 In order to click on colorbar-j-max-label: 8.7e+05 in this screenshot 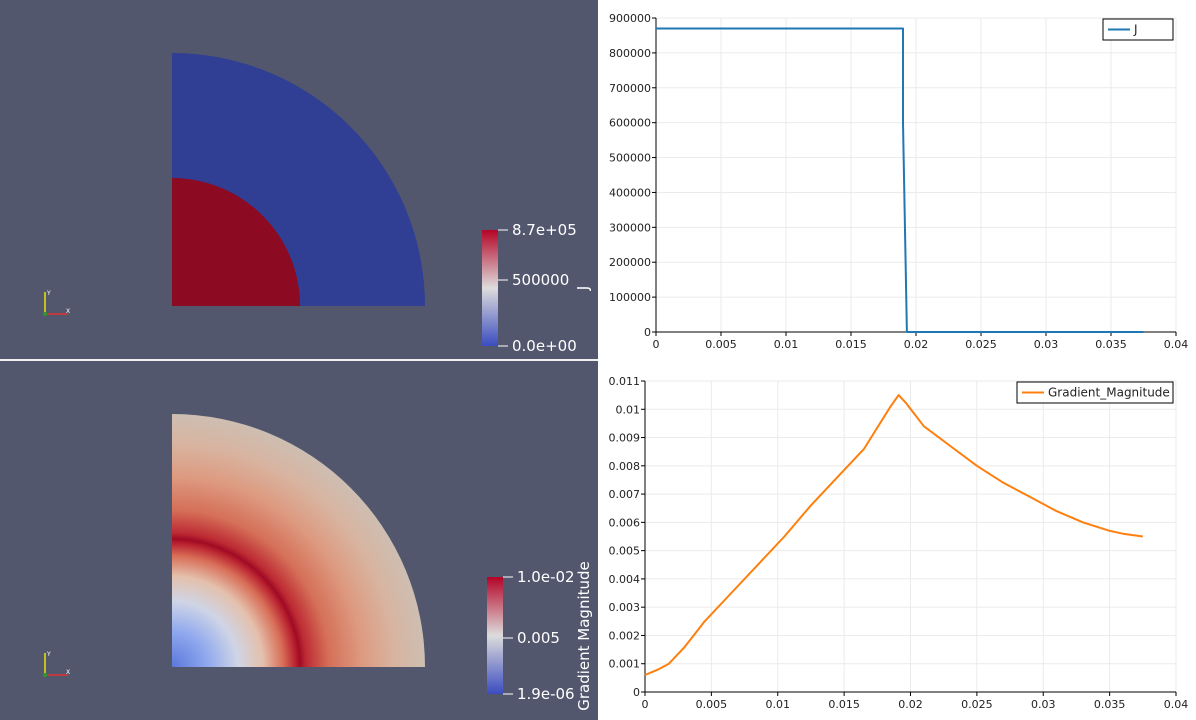, I will do `click(544, 230)`.